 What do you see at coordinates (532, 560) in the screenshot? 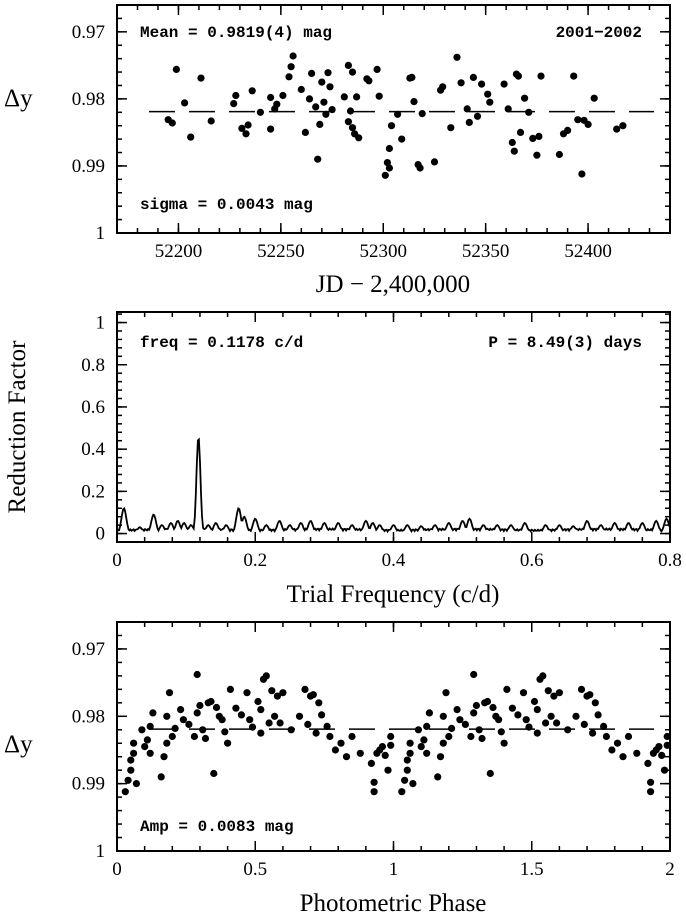
I see `x-tick-label: 0.6` at bounding box center [532, 560].